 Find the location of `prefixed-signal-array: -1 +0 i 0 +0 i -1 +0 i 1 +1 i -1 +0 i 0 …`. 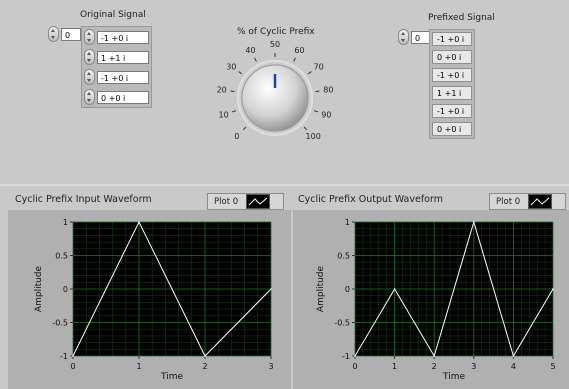

prefixed-signal-array: -1 +0 i 0 +0 i -1 +0 i 1 +1 i -1 +0 i 0 … is located at coordinates (452, 84).